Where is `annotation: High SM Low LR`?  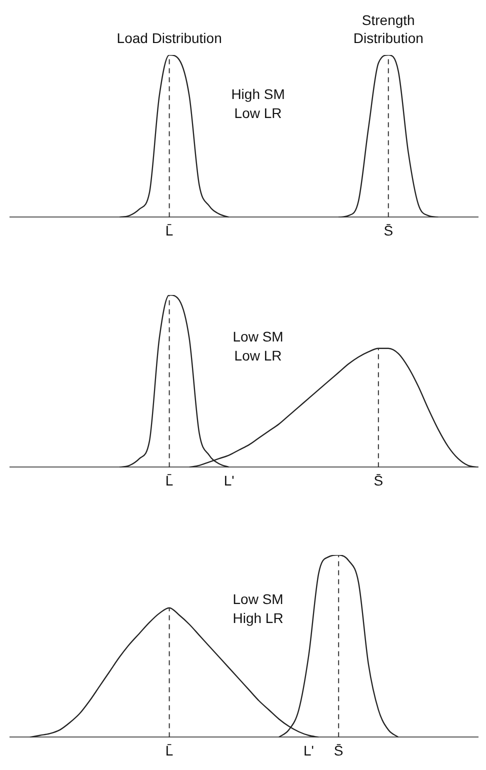 annotation: High SM Low LR is located at coordinates (258, 103).